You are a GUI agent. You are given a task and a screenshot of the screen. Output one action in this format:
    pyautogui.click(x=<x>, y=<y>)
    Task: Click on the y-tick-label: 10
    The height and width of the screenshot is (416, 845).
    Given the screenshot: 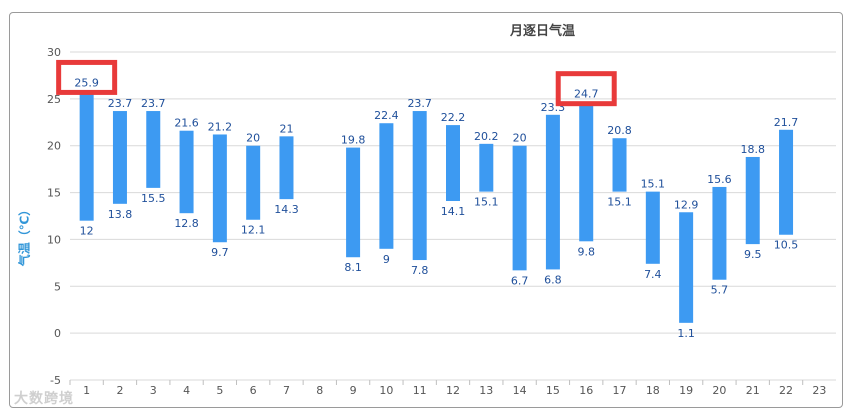 What is the action you would take?
    pyautogui.click(x=54, y=239)
    